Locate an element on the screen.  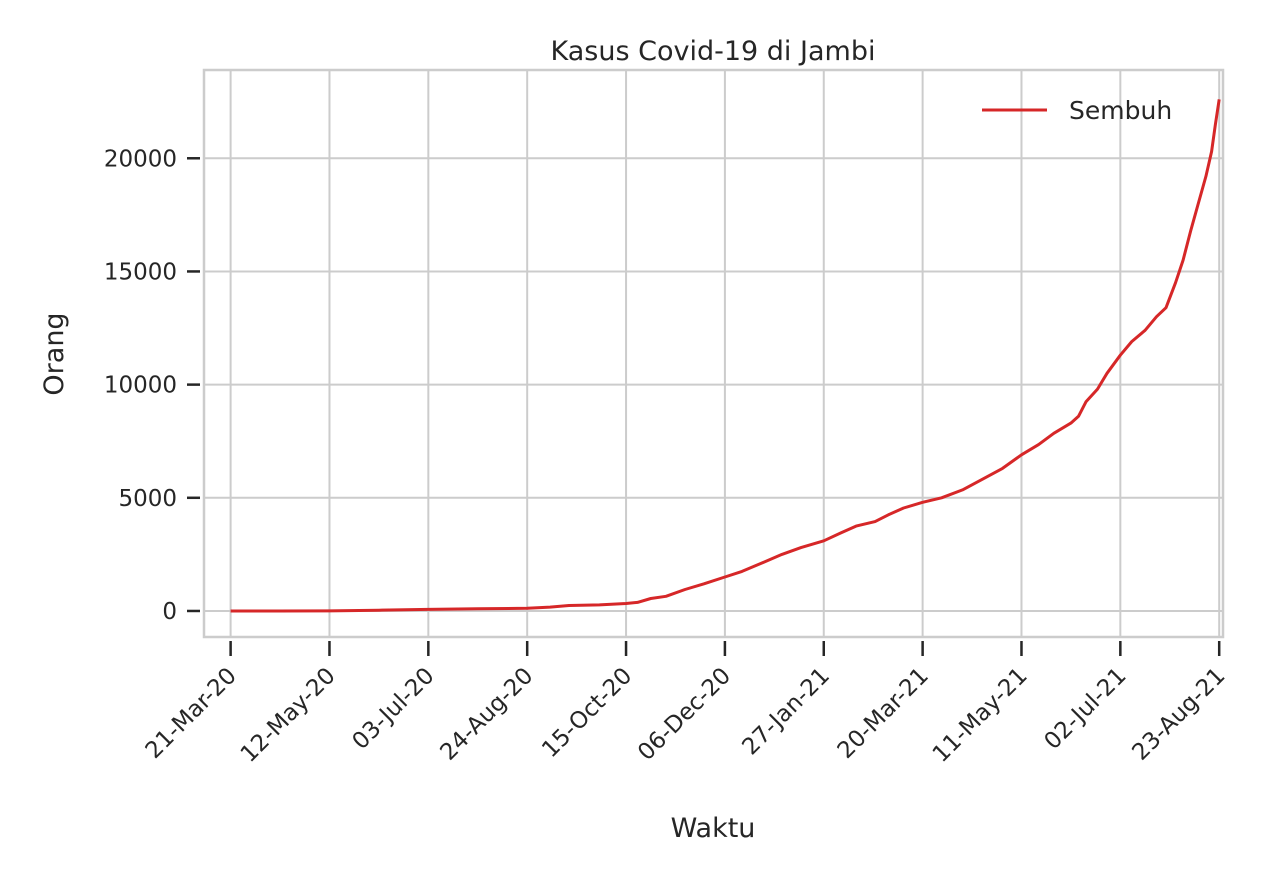
x-axis-title: Waktu is located at coordinates (713, 828).